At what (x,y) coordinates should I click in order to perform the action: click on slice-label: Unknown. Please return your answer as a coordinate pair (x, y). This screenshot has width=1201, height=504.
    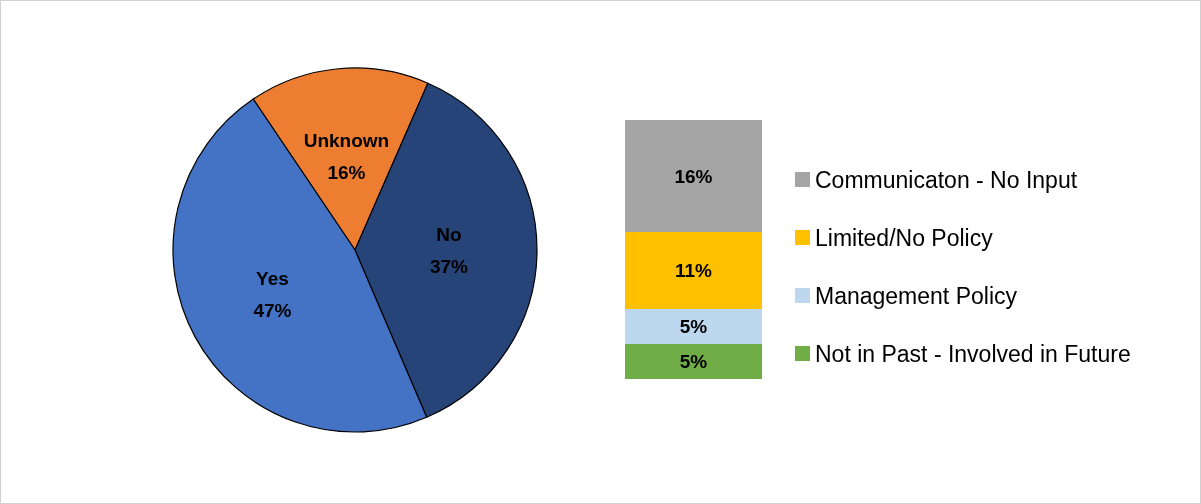
    Looking at the image, I should click on (346, 140).